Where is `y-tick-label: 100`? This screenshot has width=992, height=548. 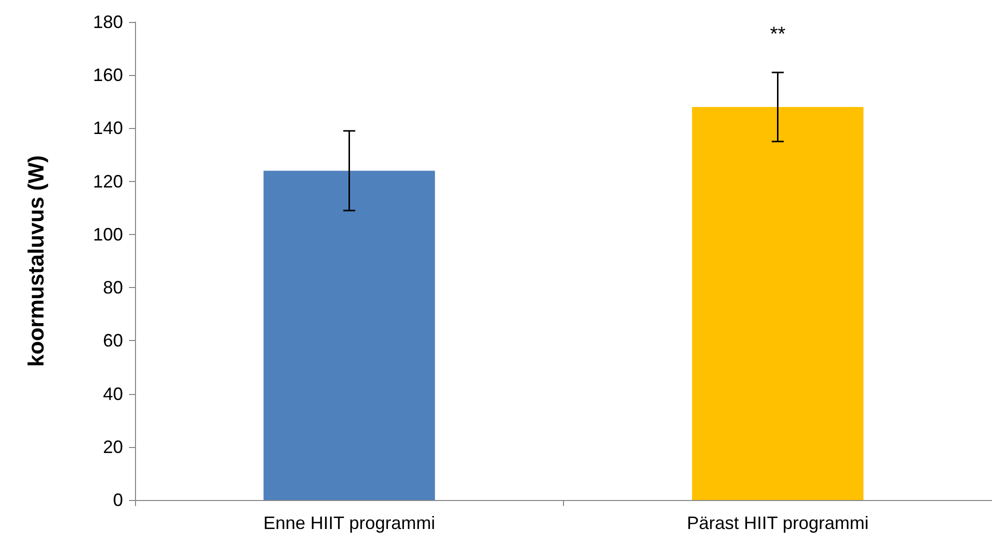 y-tick-label: 100 is located at coordinates (107, 234).